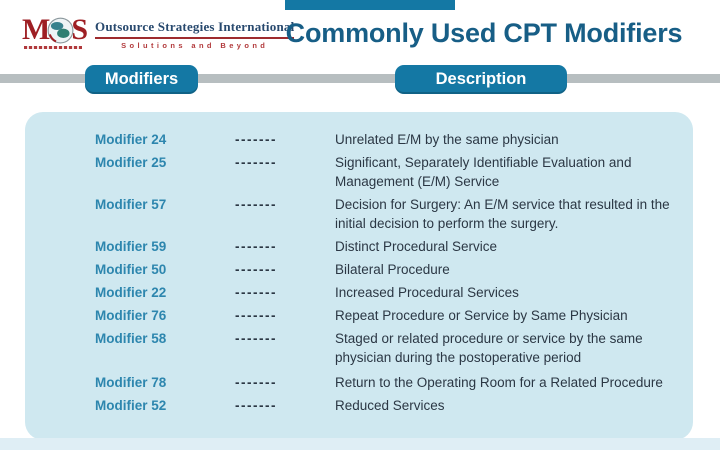  Describe the element at coordinates (80, 29) in the screenshot. I see `logo-letter-s: S` at that location.